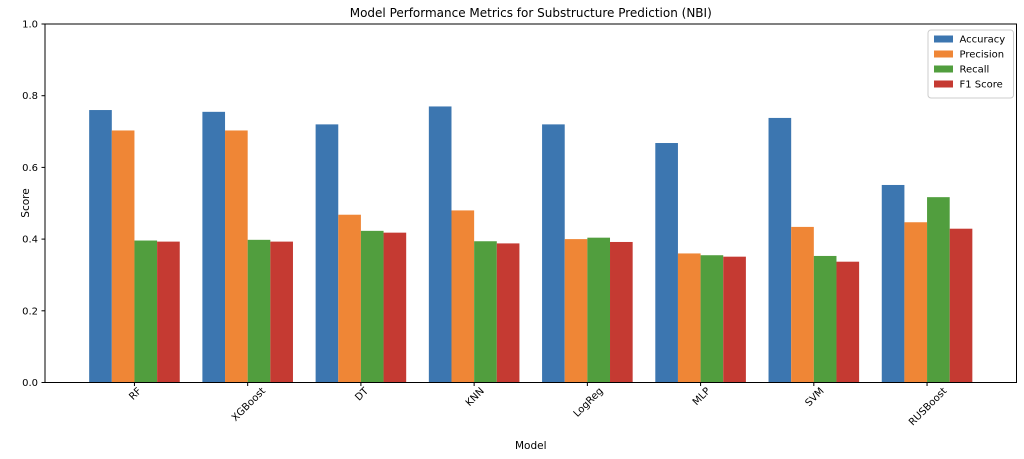  Describe the element at coordinates (214, 247) in the screenshot. I see `bar-XGBoost-accuracy` at that location.